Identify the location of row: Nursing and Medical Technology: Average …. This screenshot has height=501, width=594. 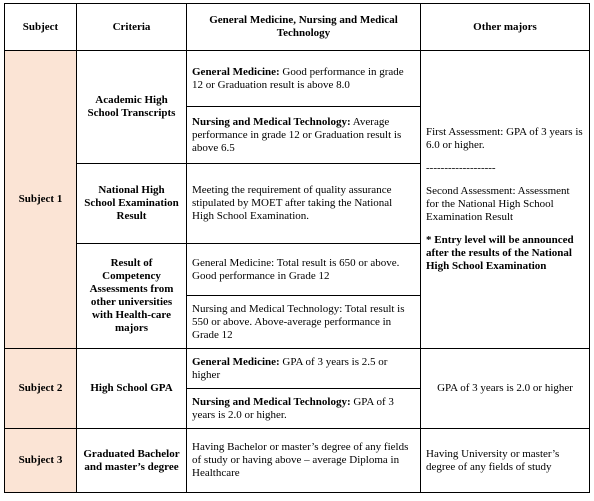
(297, 135).